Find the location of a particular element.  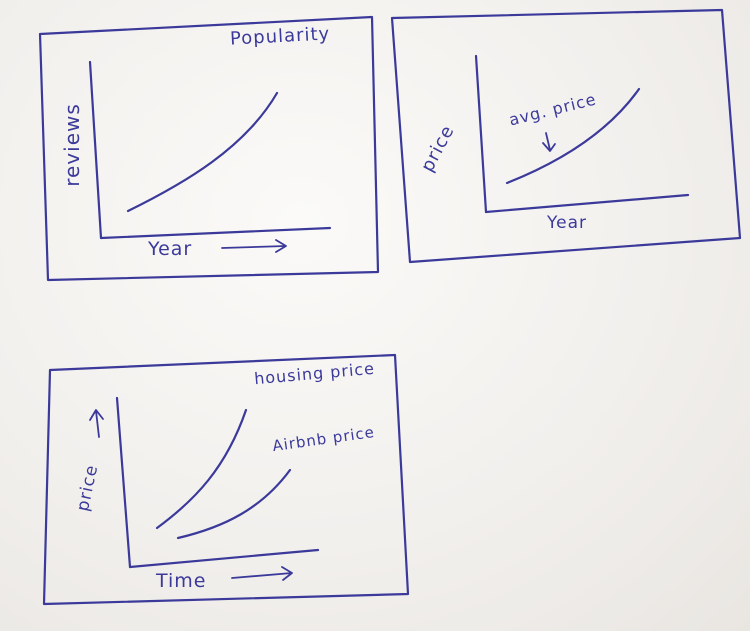

sketch2-x-label: Year is located at coordinates (567, 223).